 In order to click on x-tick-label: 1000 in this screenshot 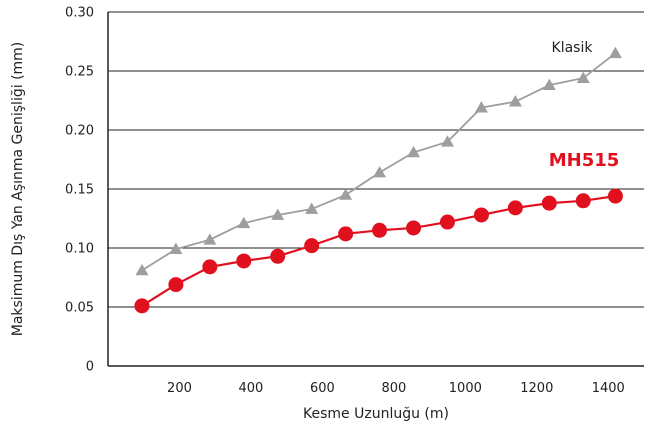, I will do `click(465, 388)`.